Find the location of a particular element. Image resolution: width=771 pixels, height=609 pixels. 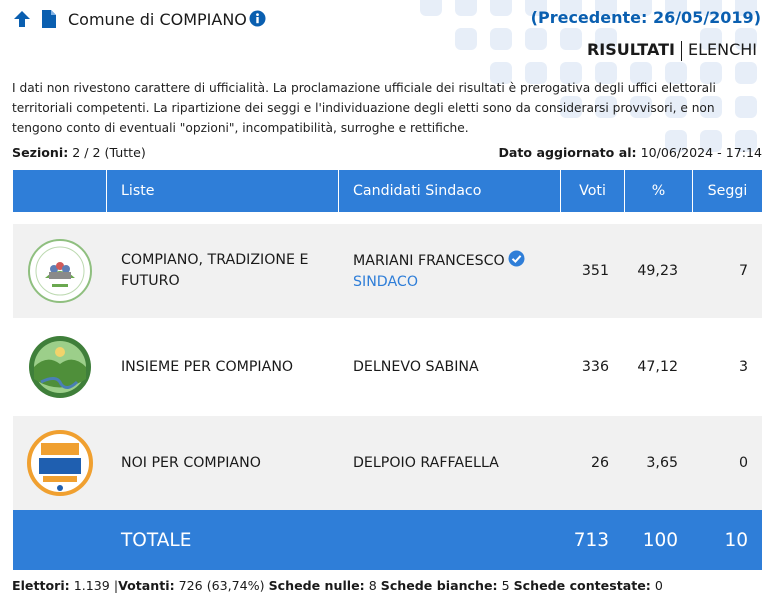

sections-label: Sezioni: is located at coordinates (40, 152).